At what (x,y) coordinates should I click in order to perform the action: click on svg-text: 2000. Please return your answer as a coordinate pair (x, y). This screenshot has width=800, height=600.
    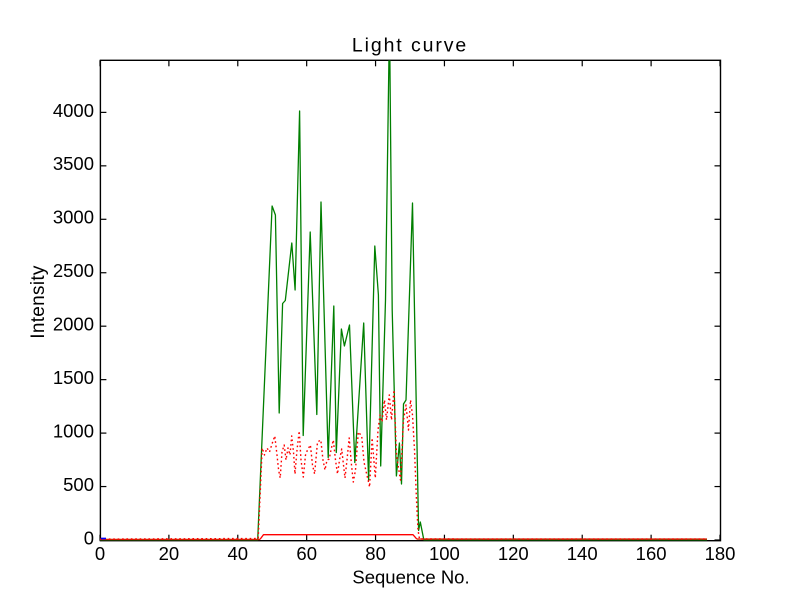
    Looking at the image, I should click on (73, 324).